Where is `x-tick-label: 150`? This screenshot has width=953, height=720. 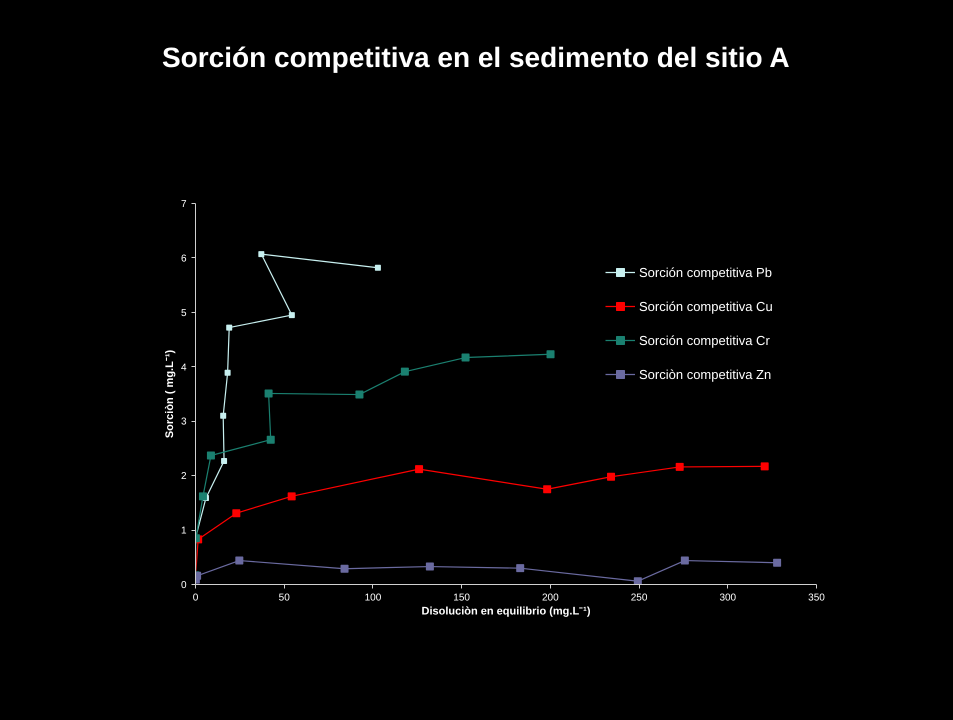 x-tick-label: 150 is located at coordinates (461, 598).